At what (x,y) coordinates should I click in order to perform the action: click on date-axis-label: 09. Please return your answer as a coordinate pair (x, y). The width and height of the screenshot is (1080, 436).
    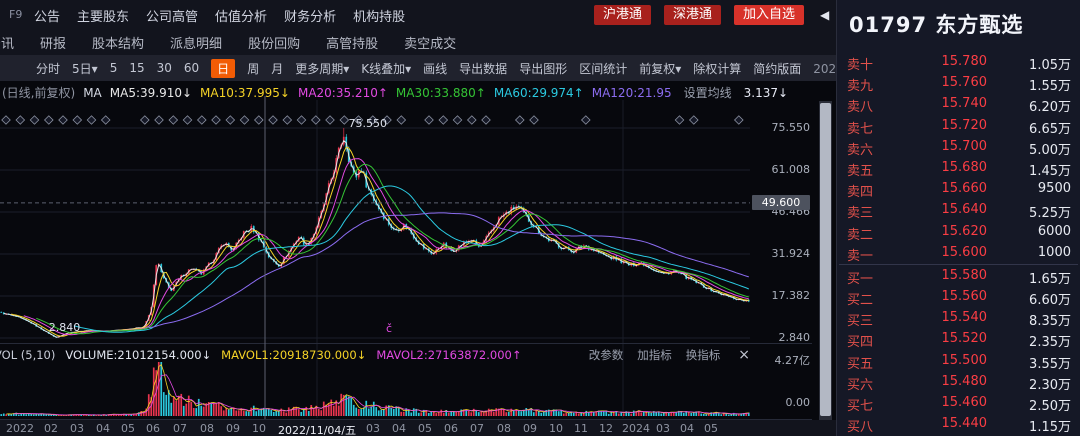
    Looking at the image, I should click on (233, 428).